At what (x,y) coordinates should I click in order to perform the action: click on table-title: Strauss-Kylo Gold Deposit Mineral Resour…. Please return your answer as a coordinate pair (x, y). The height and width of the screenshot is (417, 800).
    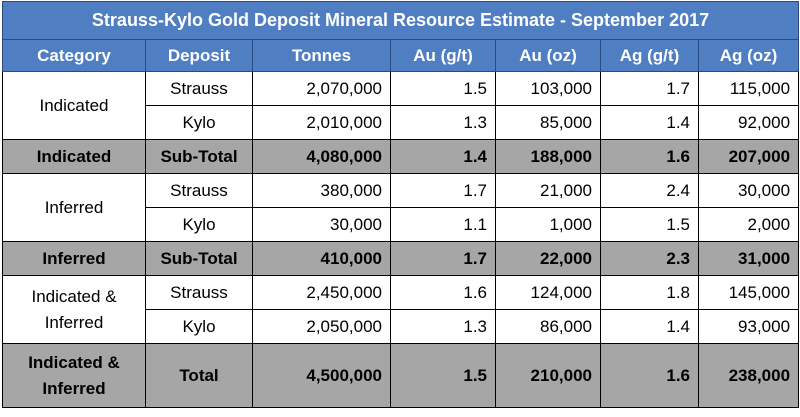
    Looking at the image, I should click on (400, 20).